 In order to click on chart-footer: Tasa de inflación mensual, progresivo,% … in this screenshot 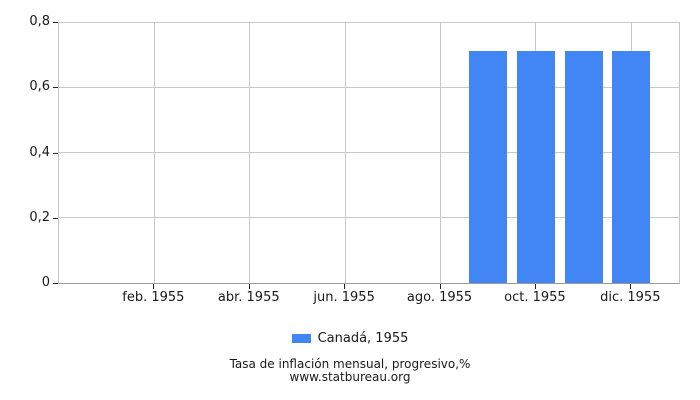, I will do `click(350, 371)`.